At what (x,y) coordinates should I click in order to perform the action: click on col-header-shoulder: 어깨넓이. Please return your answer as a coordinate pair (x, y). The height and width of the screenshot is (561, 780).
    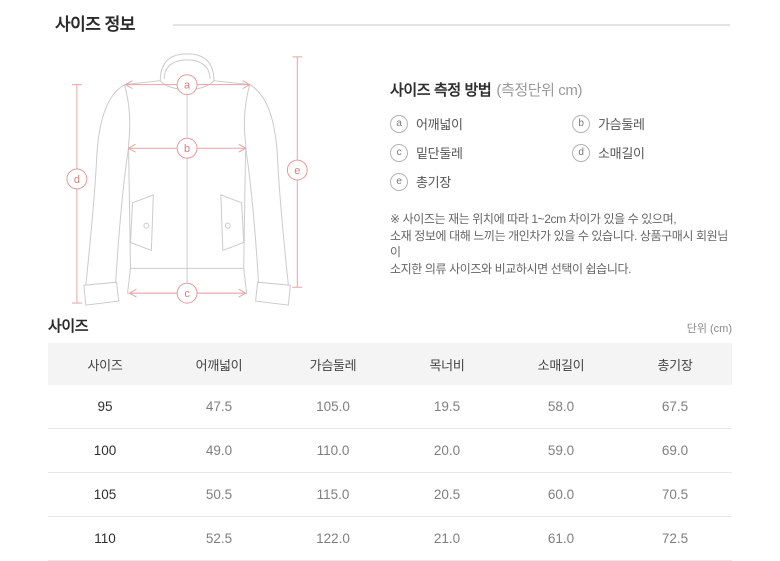
    Looking at the image, I should click on (219, 364).